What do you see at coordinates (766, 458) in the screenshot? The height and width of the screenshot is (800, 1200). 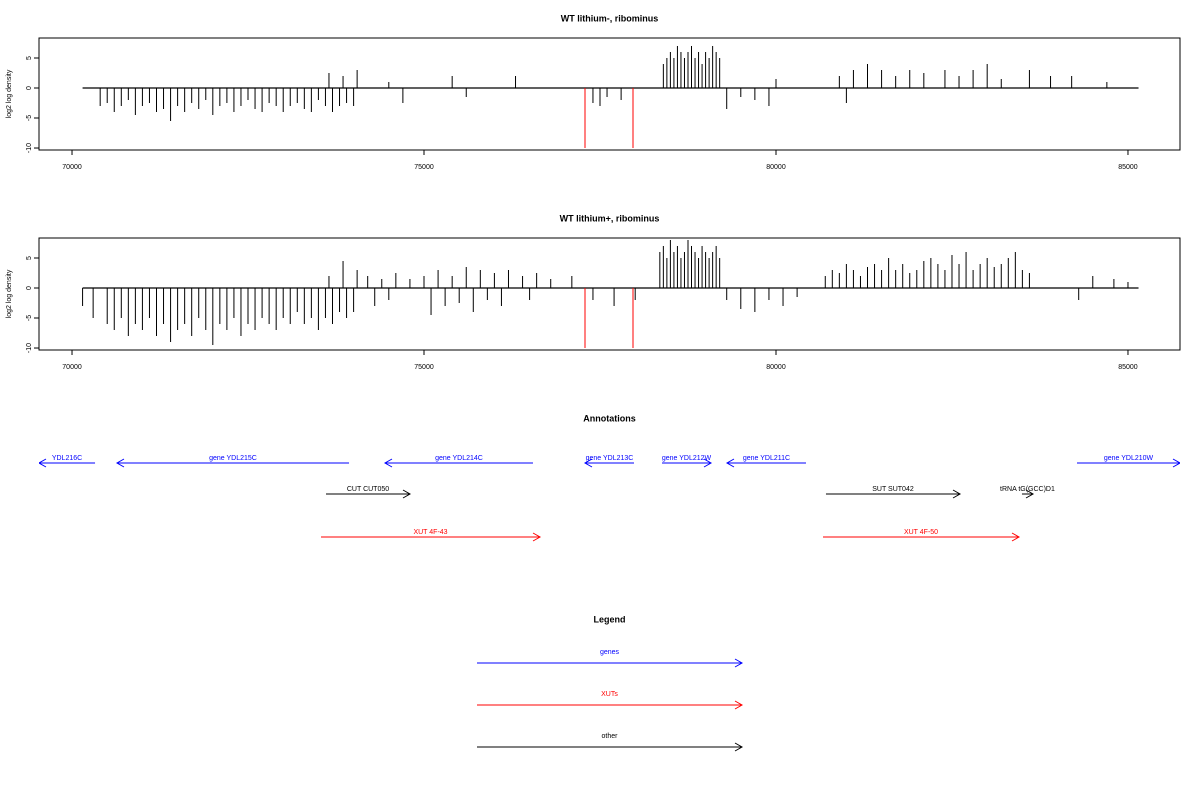 I see `feature-label: gene YDL211C` at bounding box center [766, 458].